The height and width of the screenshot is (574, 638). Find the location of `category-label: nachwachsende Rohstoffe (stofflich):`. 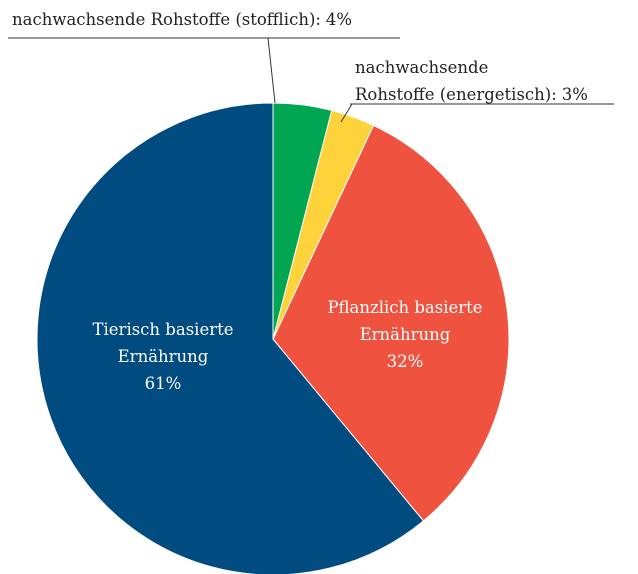

category-label: nachwachsende Rohstoffe (stofflich): is located at coordinates (166, 19).